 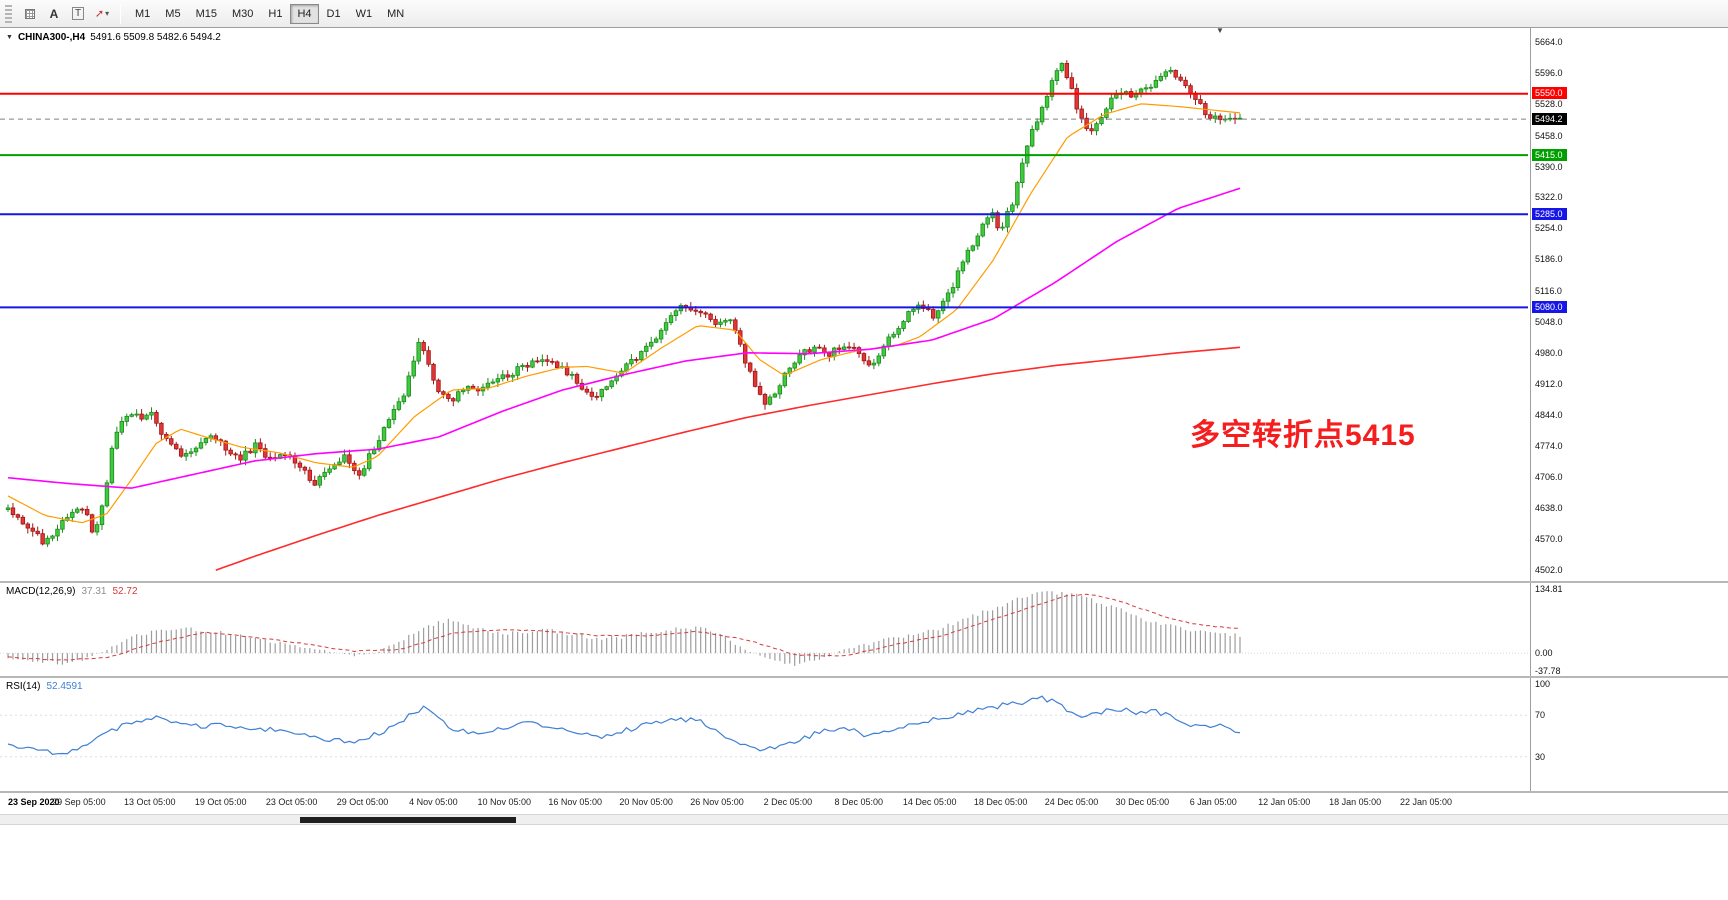 I want to click on text-label-tool-button: T, so click(x=78, y=14).